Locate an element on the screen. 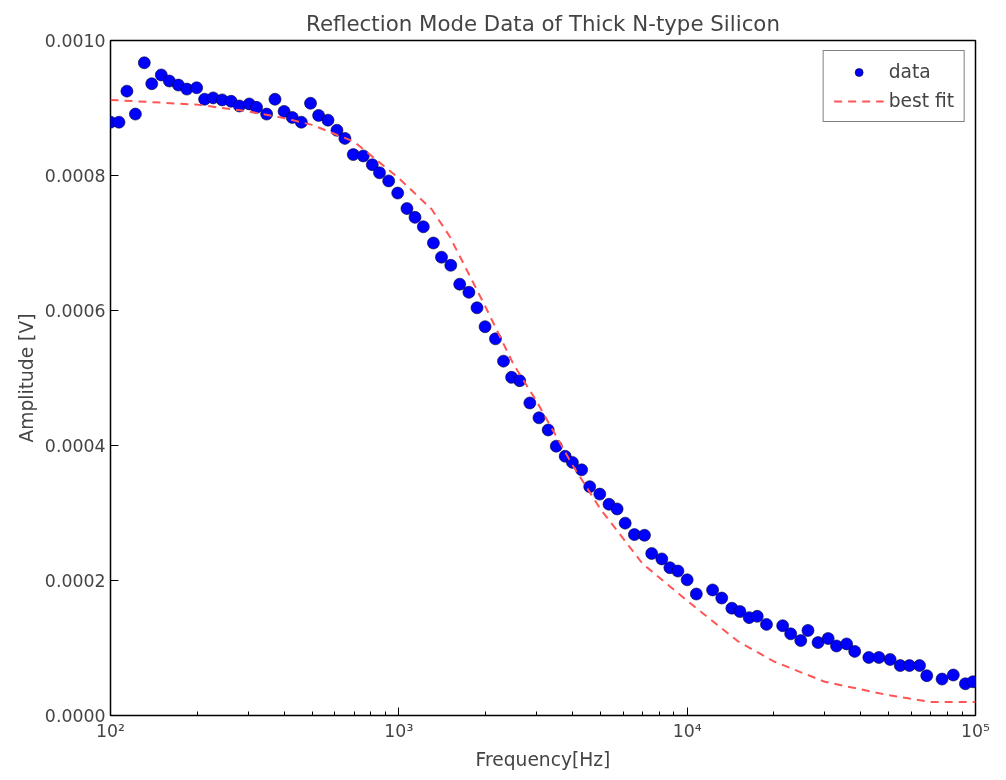  x-tick-label: 10⁵ is located at coordinates (976, 730).